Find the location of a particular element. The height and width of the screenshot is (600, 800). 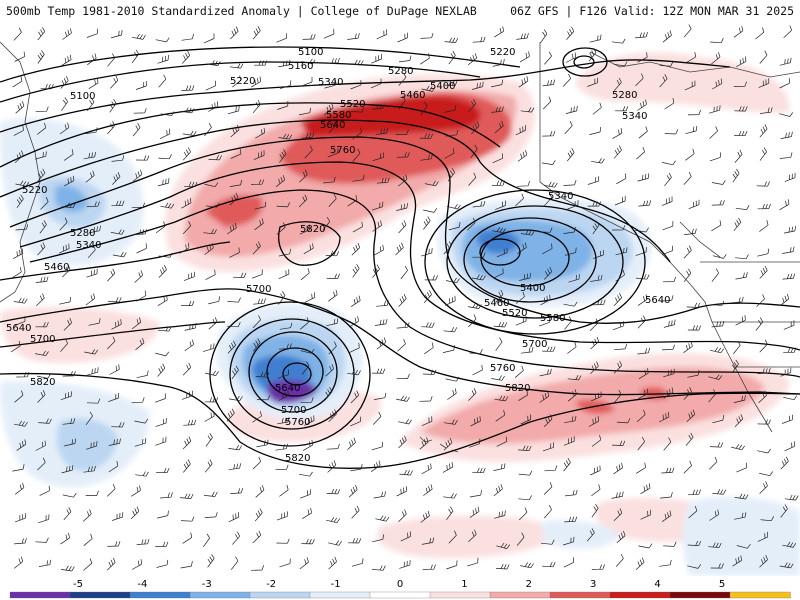

colorbar-segments is located at coordinates (400, 595).